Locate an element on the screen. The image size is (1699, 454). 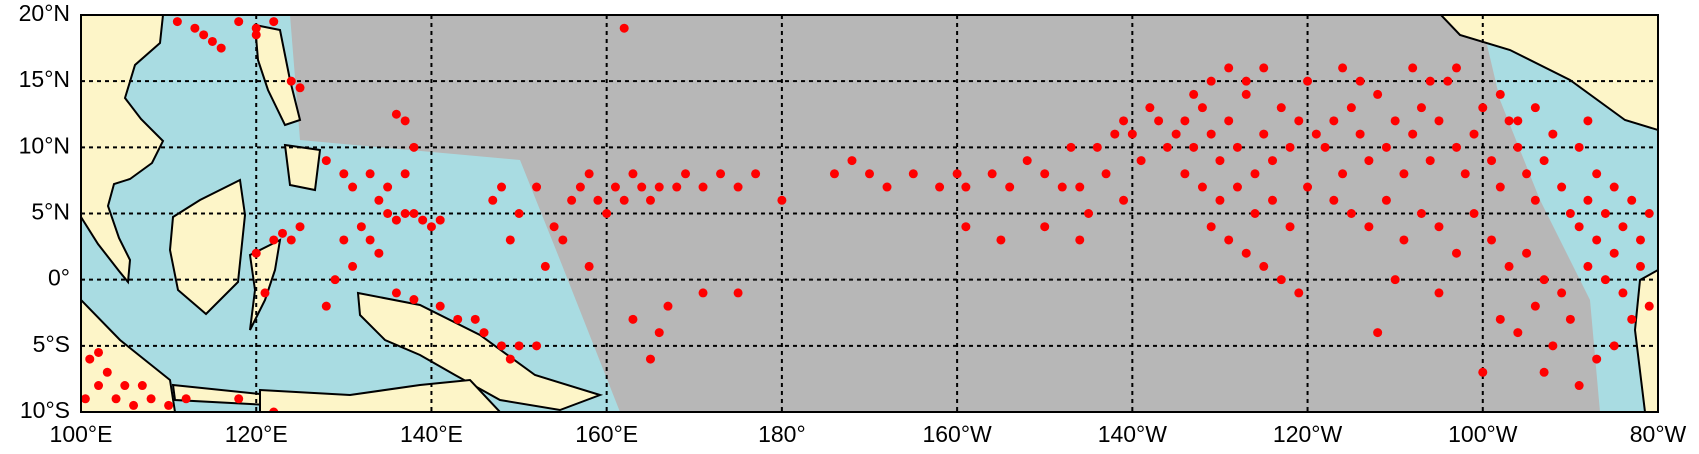
x-tick-label: 80°W is located at coordinates (1658, 434).